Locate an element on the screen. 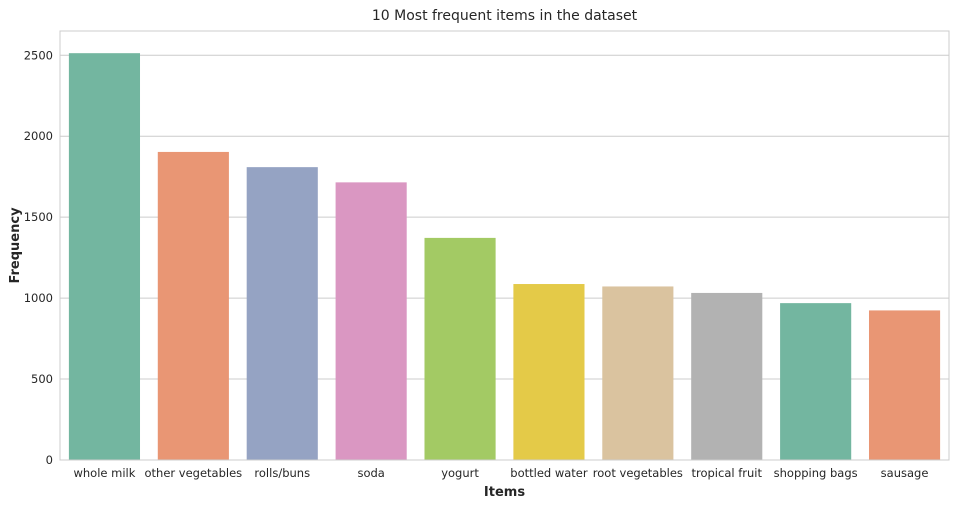 This screenshot has width=959, height=509. x-tick-label-9: sausage is located at coordinates (905, 473).